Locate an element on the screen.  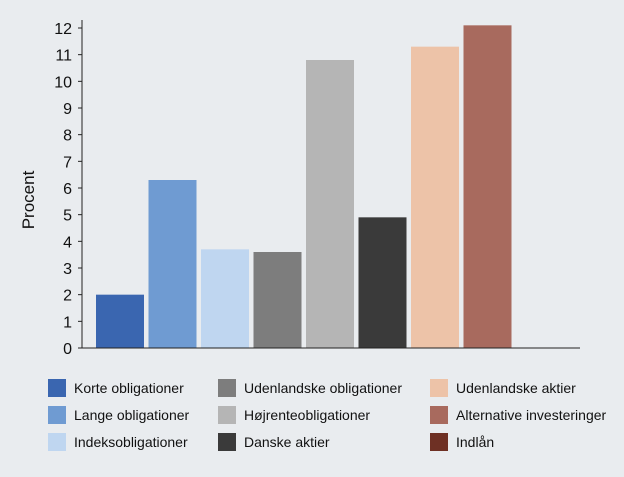
y-tick-label: 0 is located at coordinates (67, 349).